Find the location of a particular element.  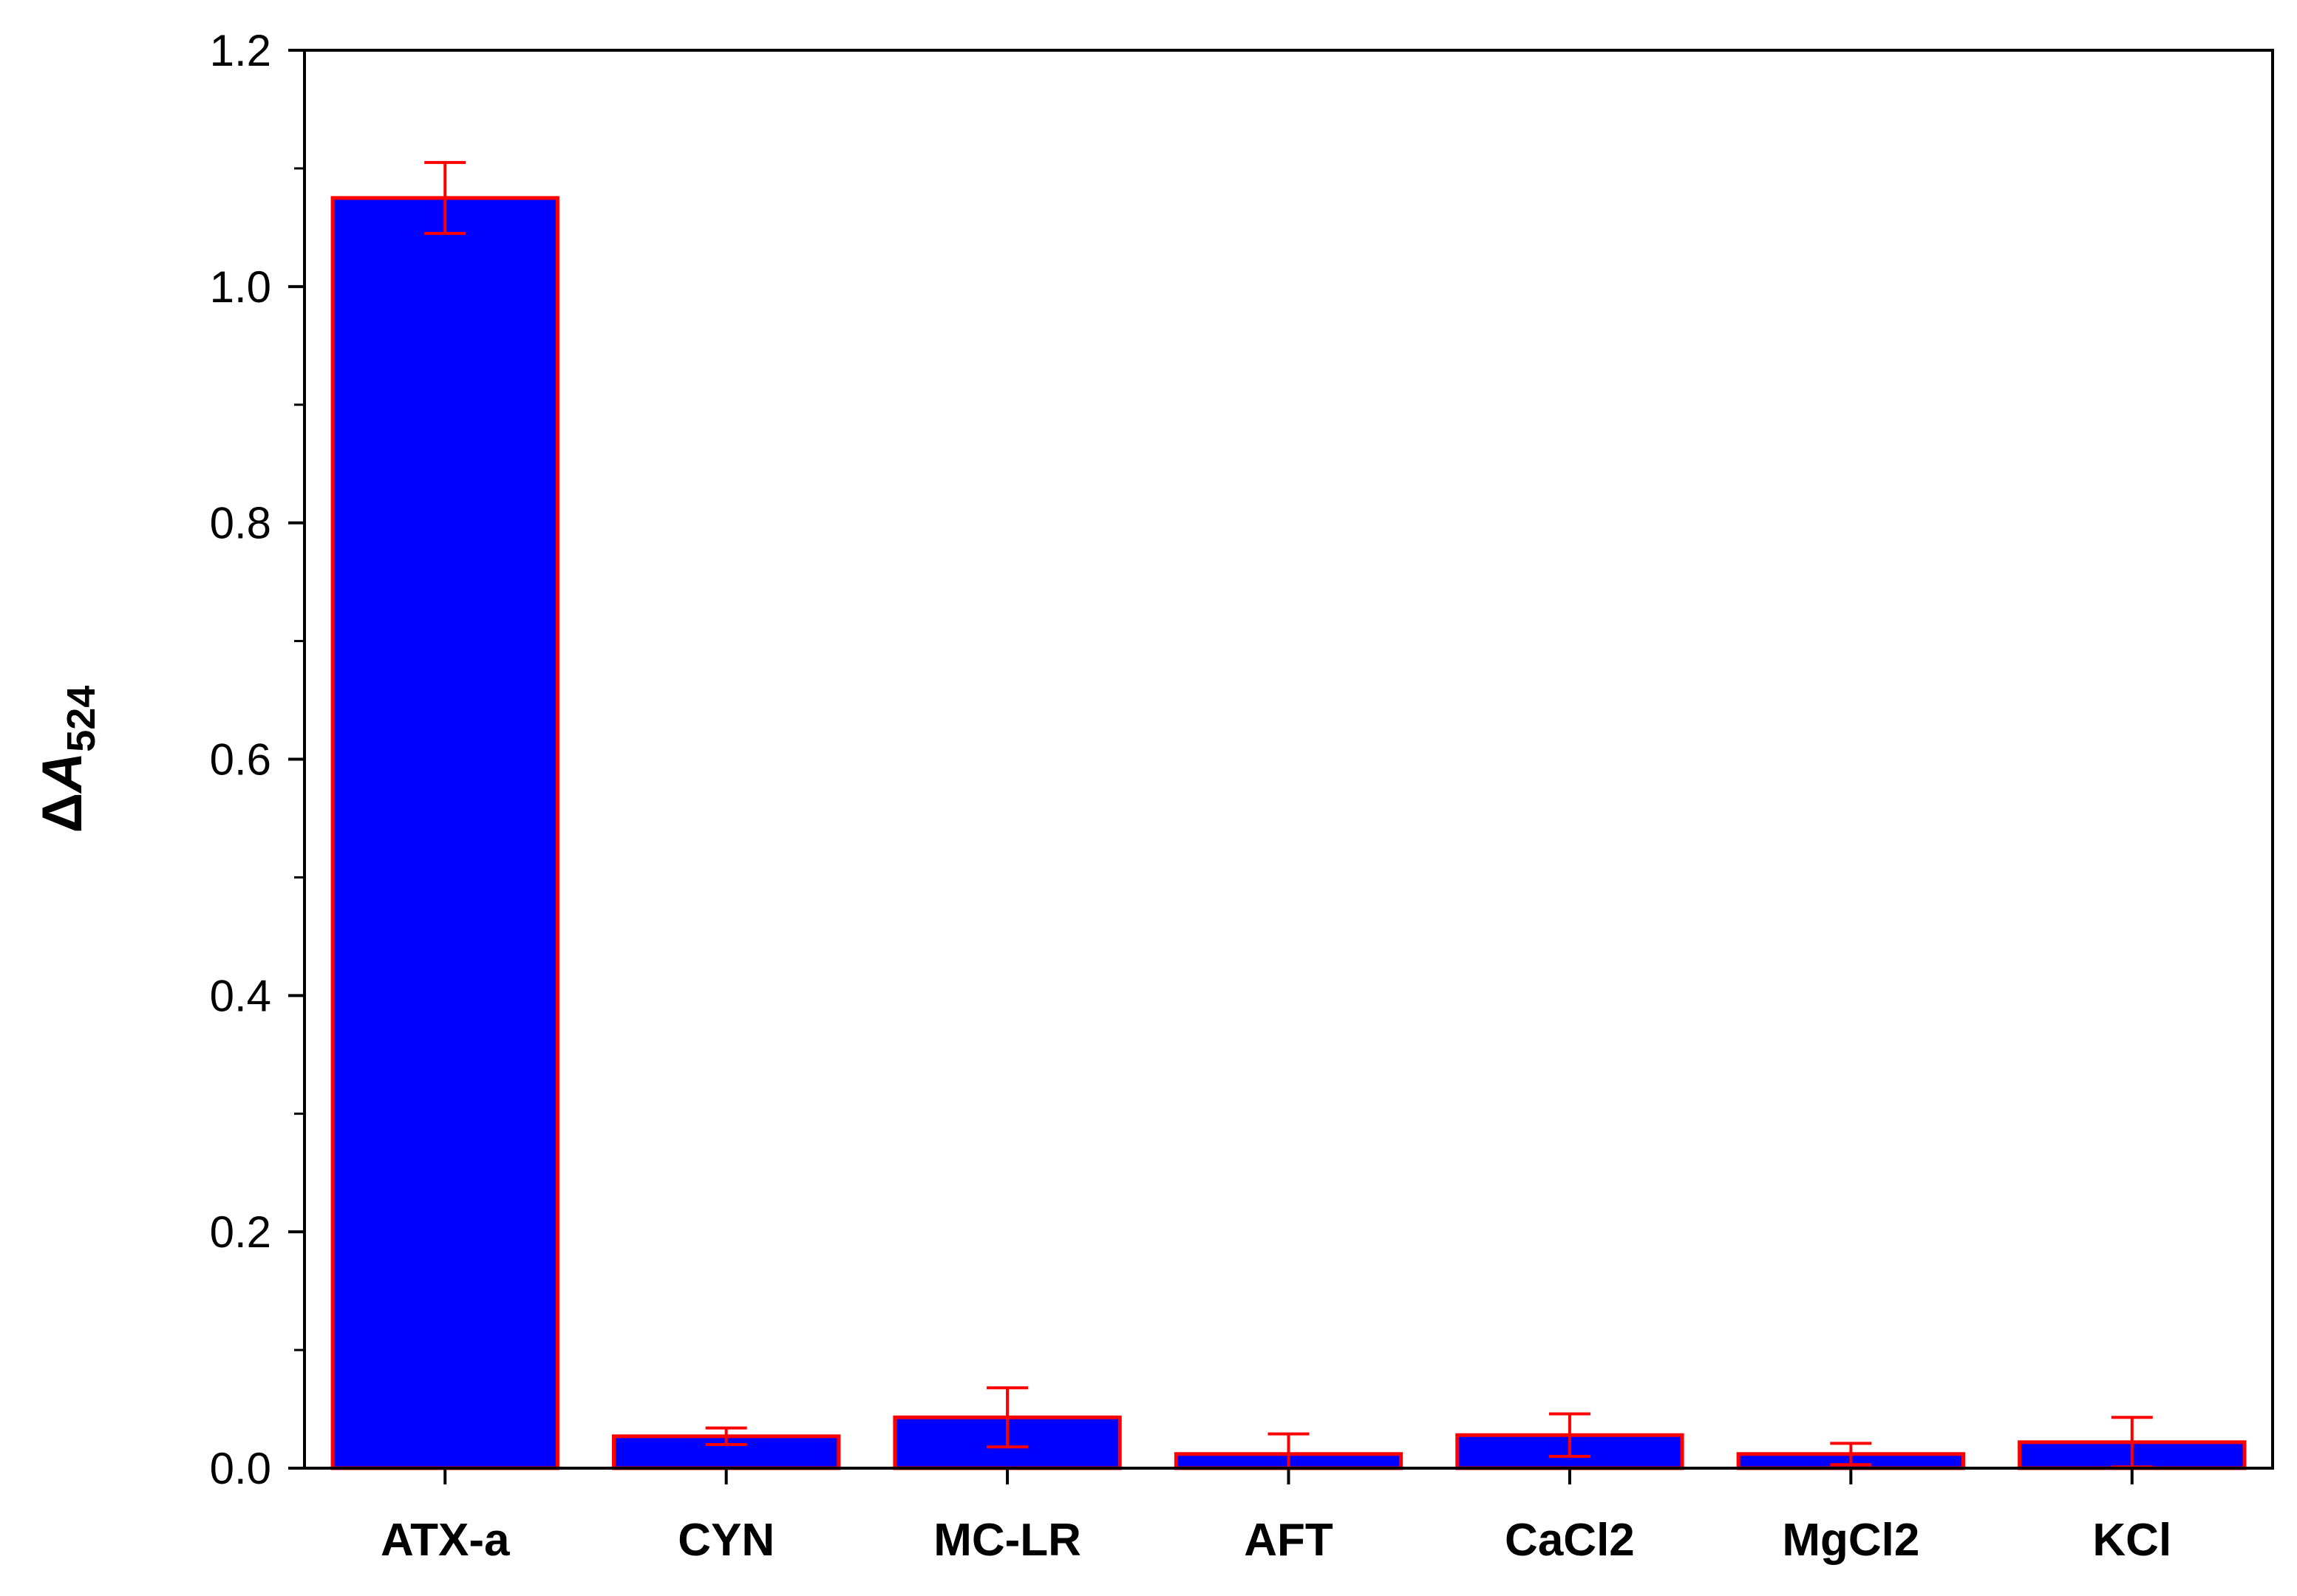

error-bar-cyn is located at coordinates (726, 1436).